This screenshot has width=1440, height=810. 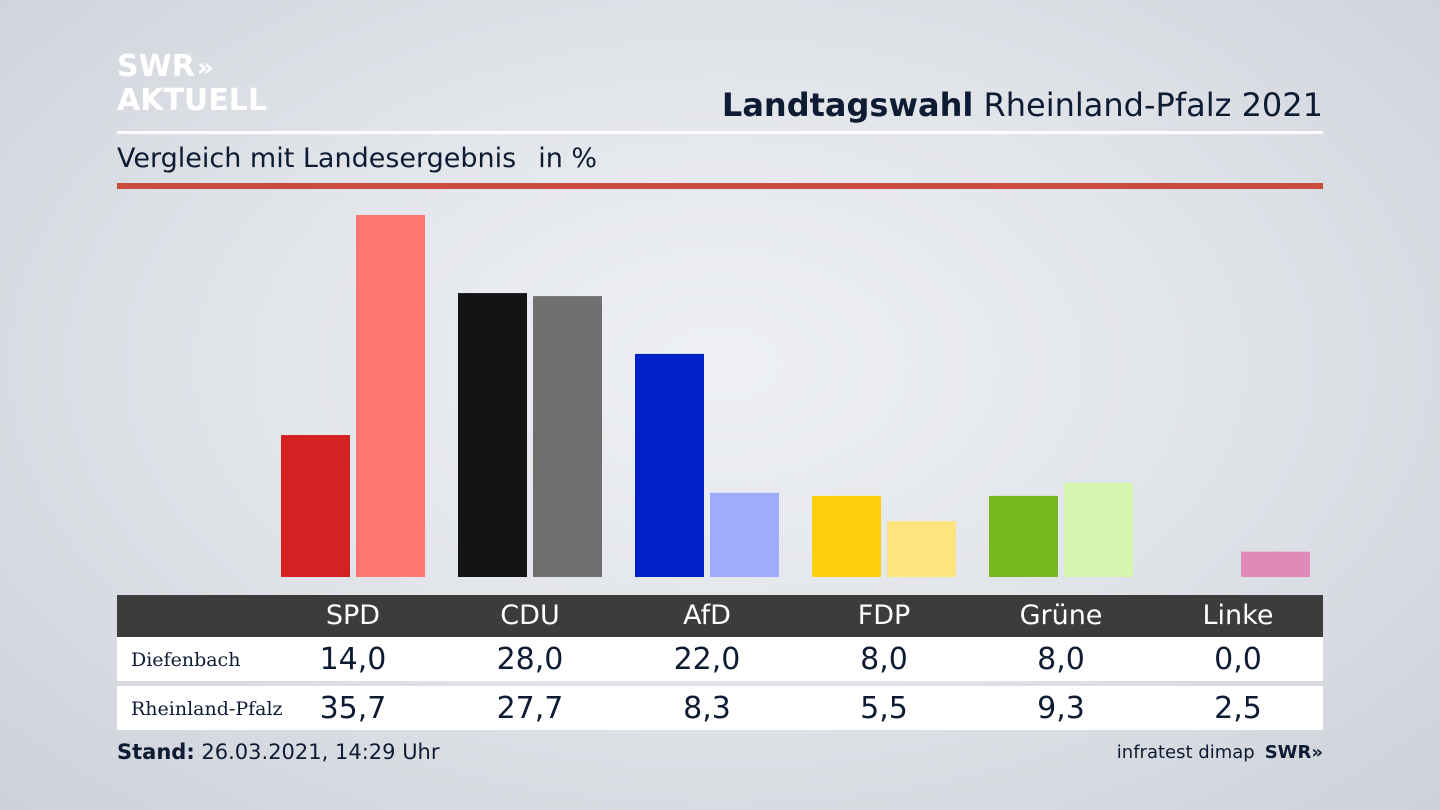 I want to click on bar-spd-state, so click(x=390, y=396).